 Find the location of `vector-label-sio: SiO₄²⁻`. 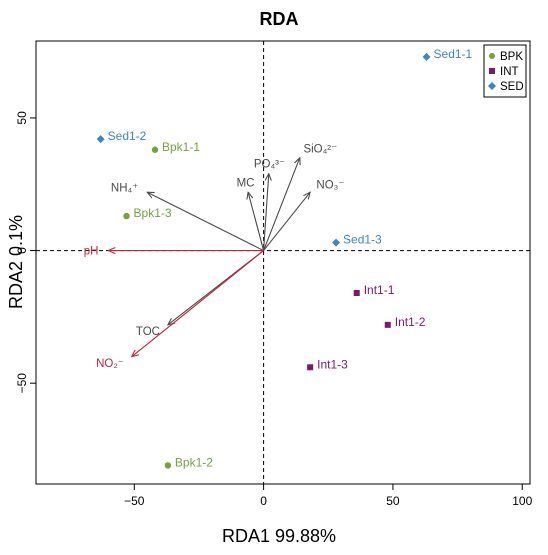

vector-label-sio: SiO₄²⁻ is located at coordinates (320, 149).